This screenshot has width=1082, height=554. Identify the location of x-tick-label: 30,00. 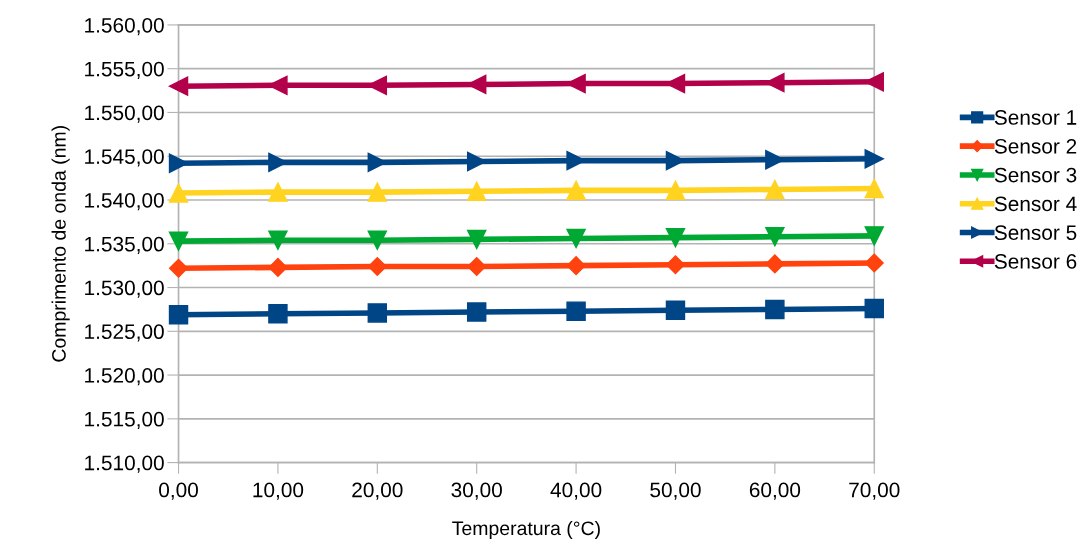
(476, 491).